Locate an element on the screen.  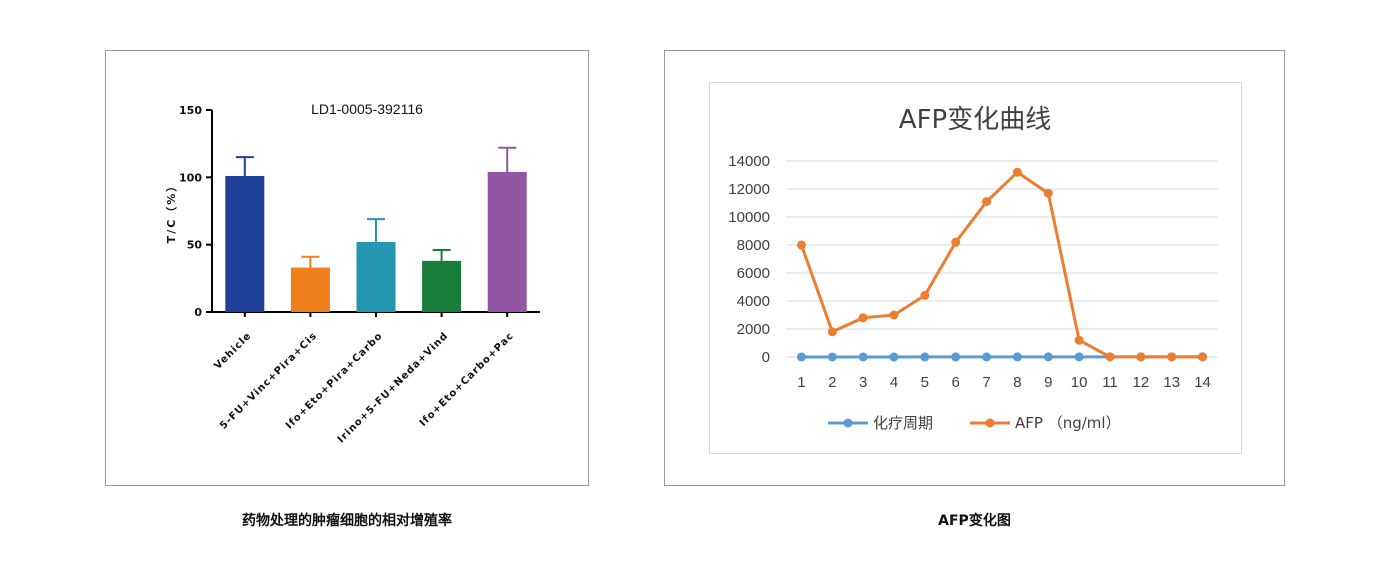
line-x-tick-label: 2 is located at coordinates (832, 382).